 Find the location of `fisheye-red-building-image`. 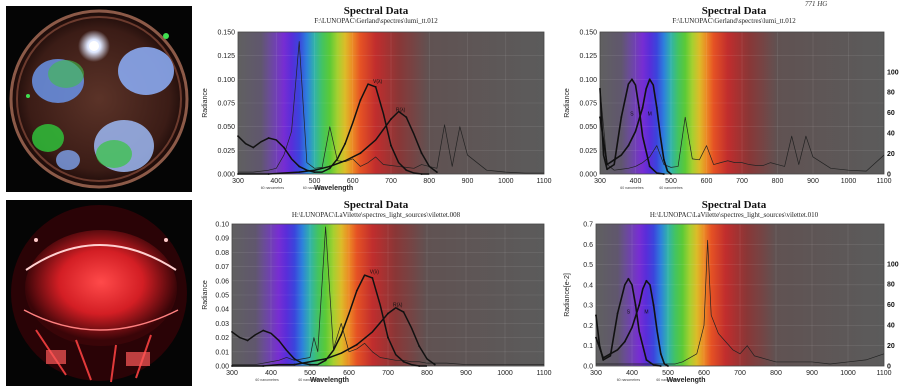

fisheye-red-building-image is located at coordinates (99, 293).